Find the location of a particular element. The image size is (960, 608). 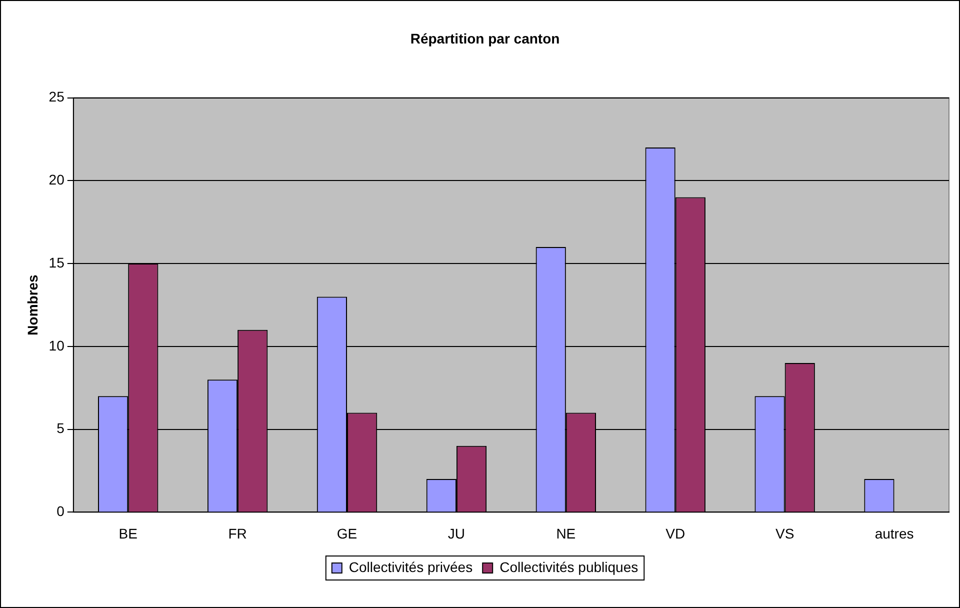

y-tick-label: 25 is located at coordinates (56, 96).